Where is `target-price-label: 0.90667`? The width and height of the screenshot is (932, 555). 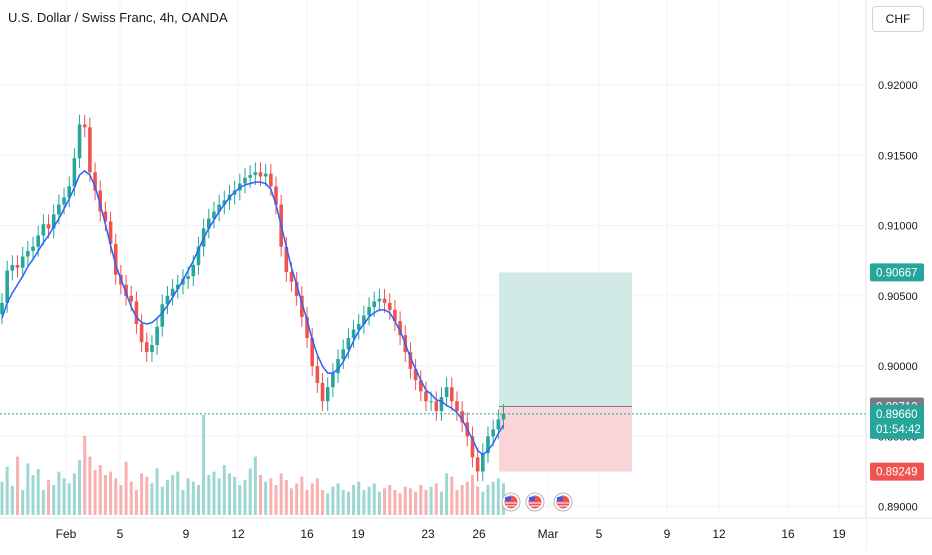
target-price-label: 0.90667 is located at coordinates (897, 272).